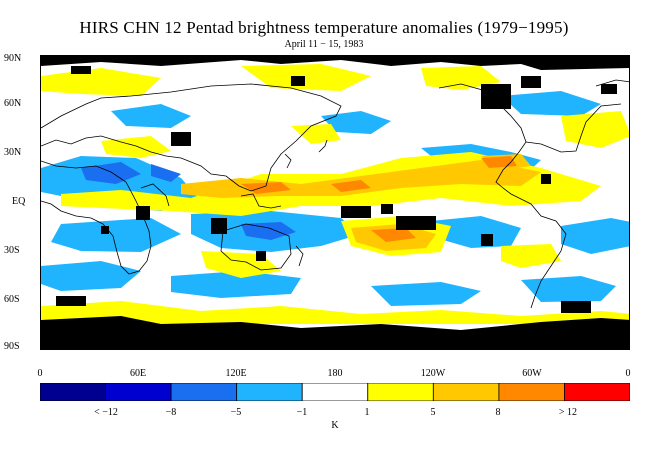 The height and width of the screenshot is (468, 648). What do you see at coordinates (236, 412) in the screenshot?
I see `colorbar-label-neg5: −5` at bounding box center [236, 412].